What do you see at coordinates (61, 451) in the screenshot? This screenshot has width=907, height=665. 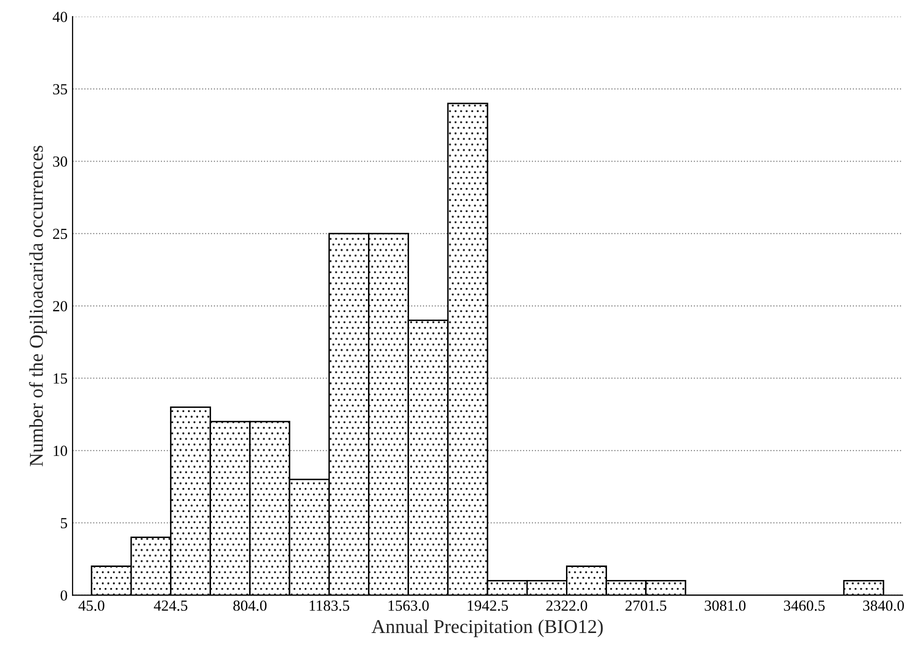 I see `y-tick-label: 10` at bounding box center [61, 451].